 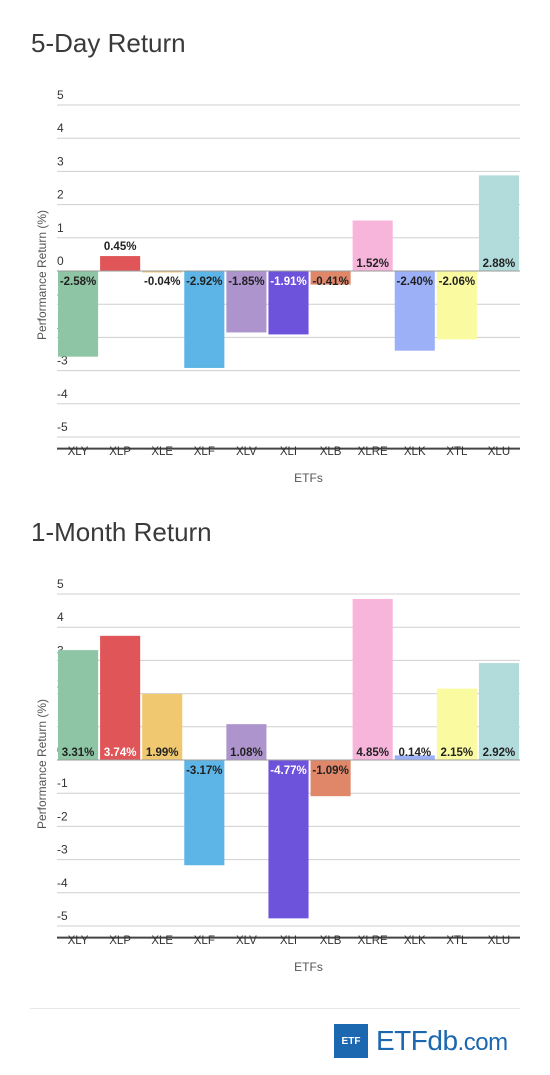 I want to click on data-label: 3.74%, so click(x=120, y=753).